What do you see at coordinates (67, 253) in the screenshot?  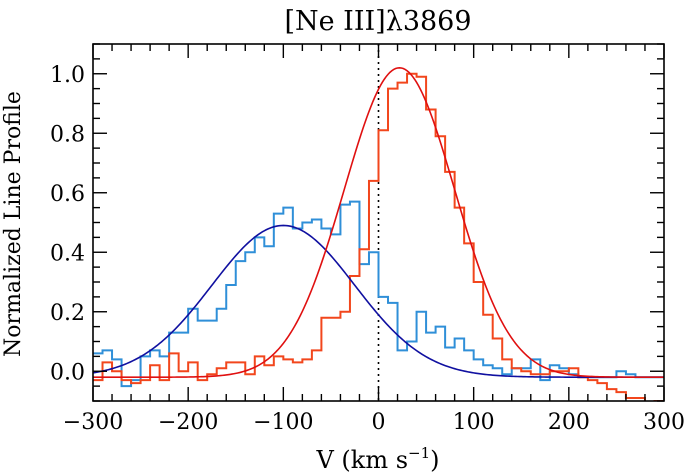 I see `y-tick-label: 0.4` at bounding box center [67, 253].